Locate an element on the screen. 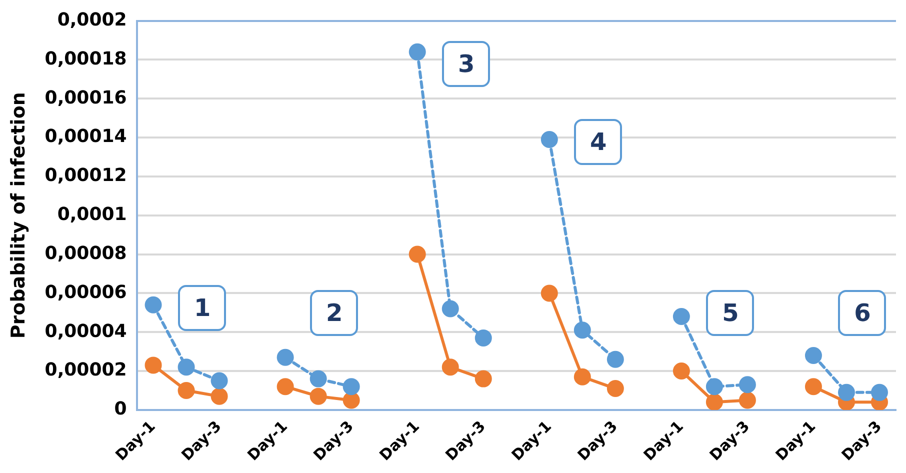 This screenshot has height=473, width=906. y-tick-label: 0,00014 is located at coordinates (85, 137).